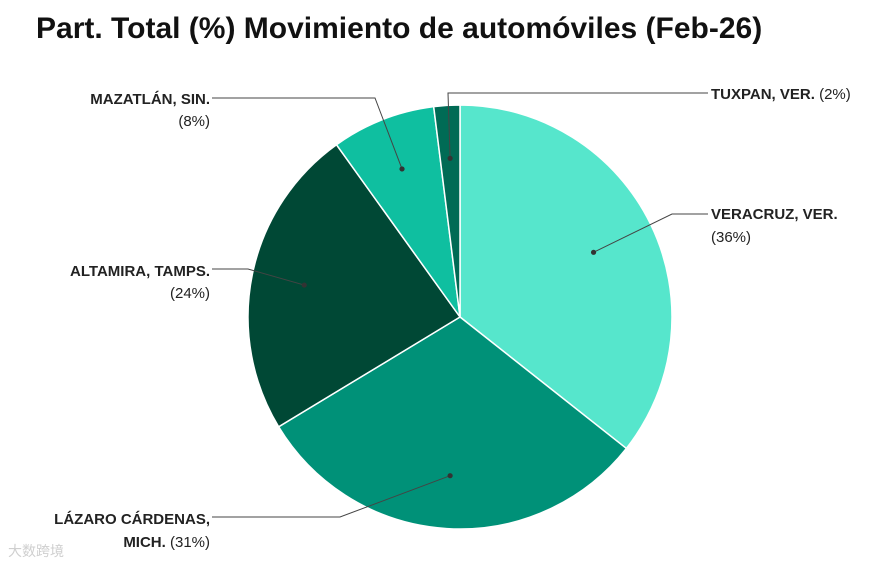 The height and width of the screenshot is (569, 887). What do you see at coordinates (166, 542) in the screenshot?
I see `slice-label-lazaro-cardenas-2: MICH. (31%)` at bounding box center [166, 542].